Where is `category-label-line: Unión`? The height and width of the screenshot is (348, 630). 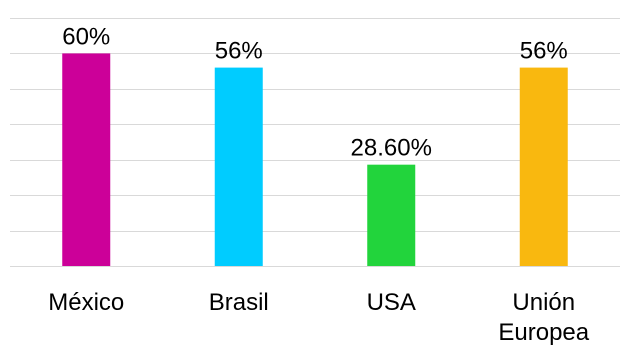 category-label-line: Unión is located at coordinates (543, 302).